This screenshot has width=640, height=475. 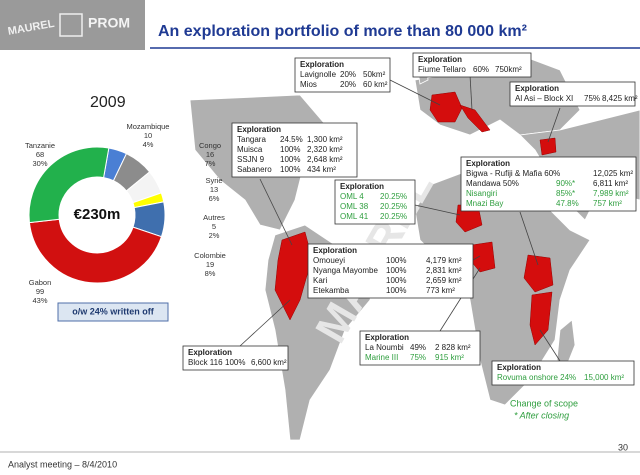 I want to click on slice-label: Mozambique, so click(x=148, y=126).